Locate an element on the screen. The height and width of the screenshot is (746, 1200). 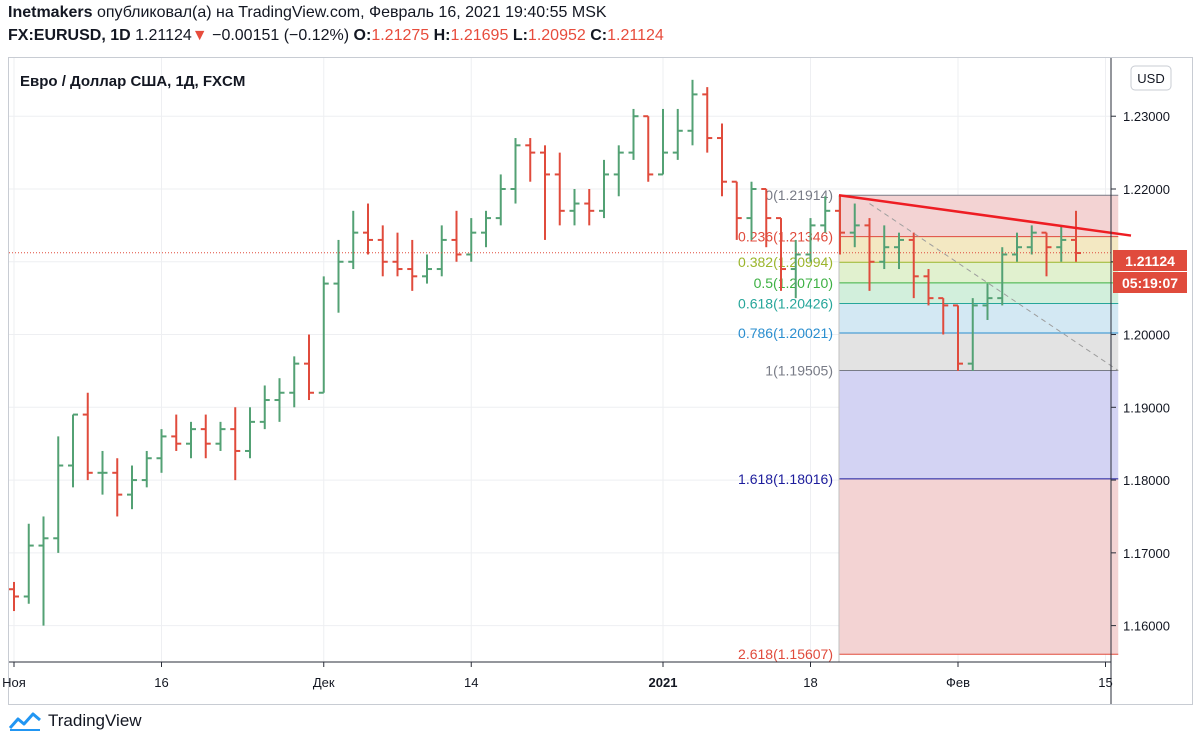
fib-trend-dashed-line is located at coordinates (994, 287).